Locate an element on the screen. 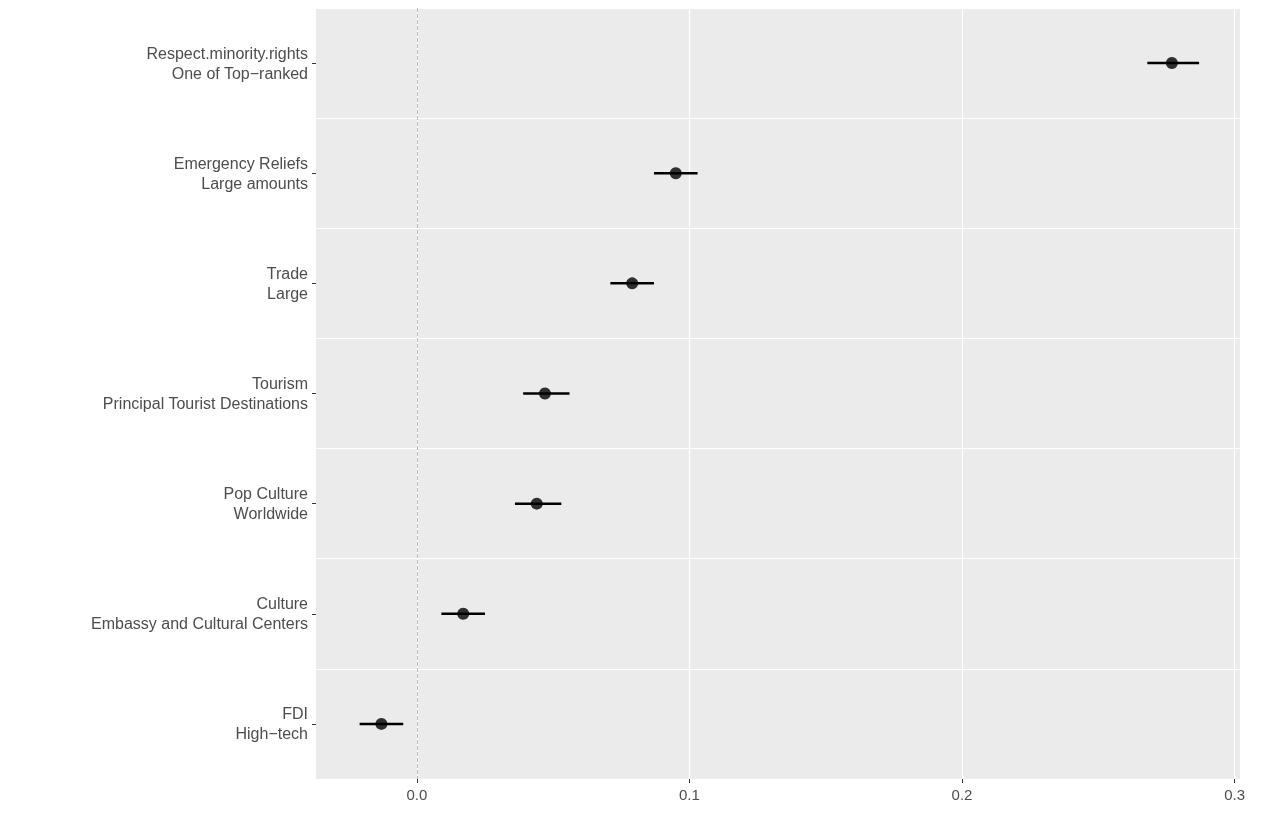 This screenshot has height=829, width=1266. y-tick-label: Tourism Principal Tourist Destinations is located at coordinates (205, 393).